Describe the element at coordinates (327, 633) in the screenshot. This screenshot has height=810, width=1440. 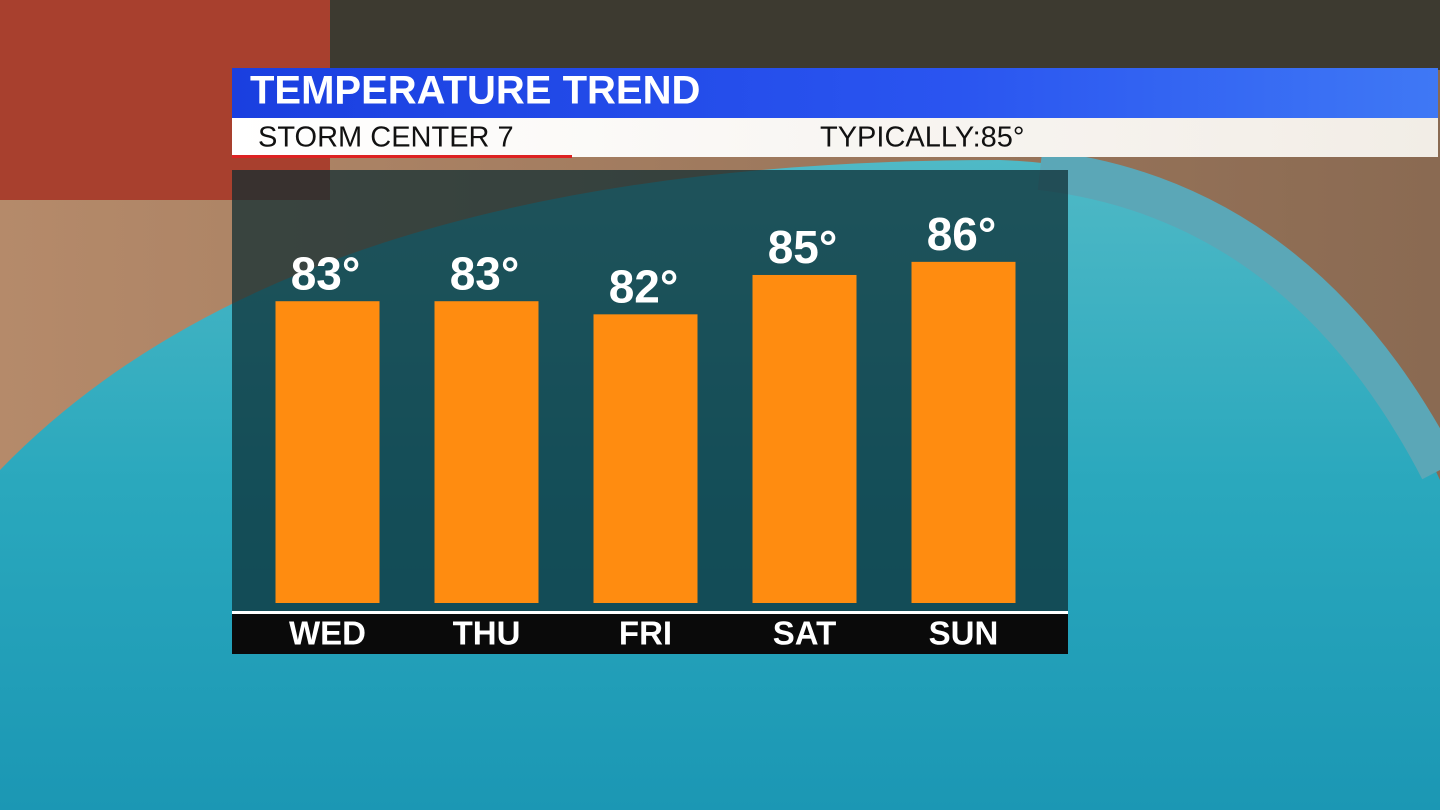
I see `x-tick-label: WED` at that location.